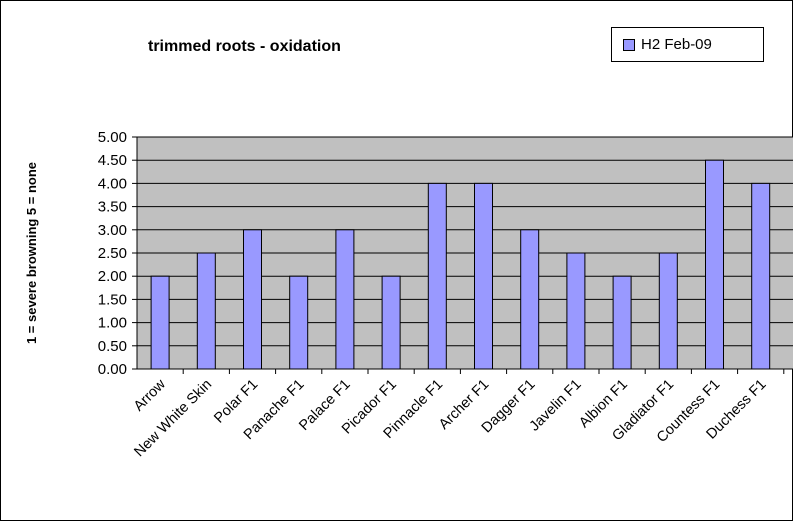  I want to click on y-tick-label: 5.00, so click(112, 137).